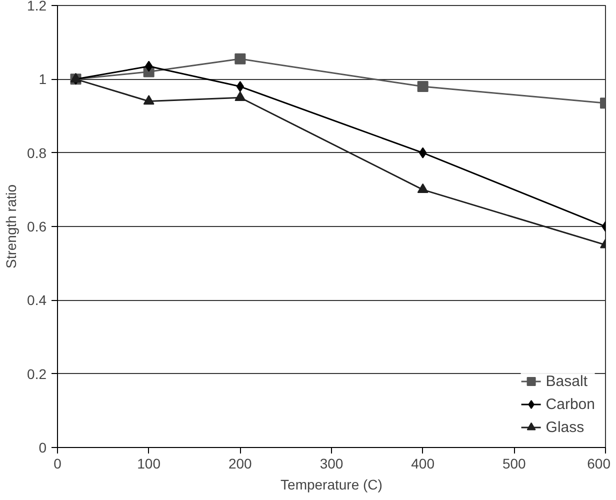 This screenshot has height=500, width=616. Describe the element at coordinates (423, 464) in the screenshot. I see `x-tick-label: 400` at that location.